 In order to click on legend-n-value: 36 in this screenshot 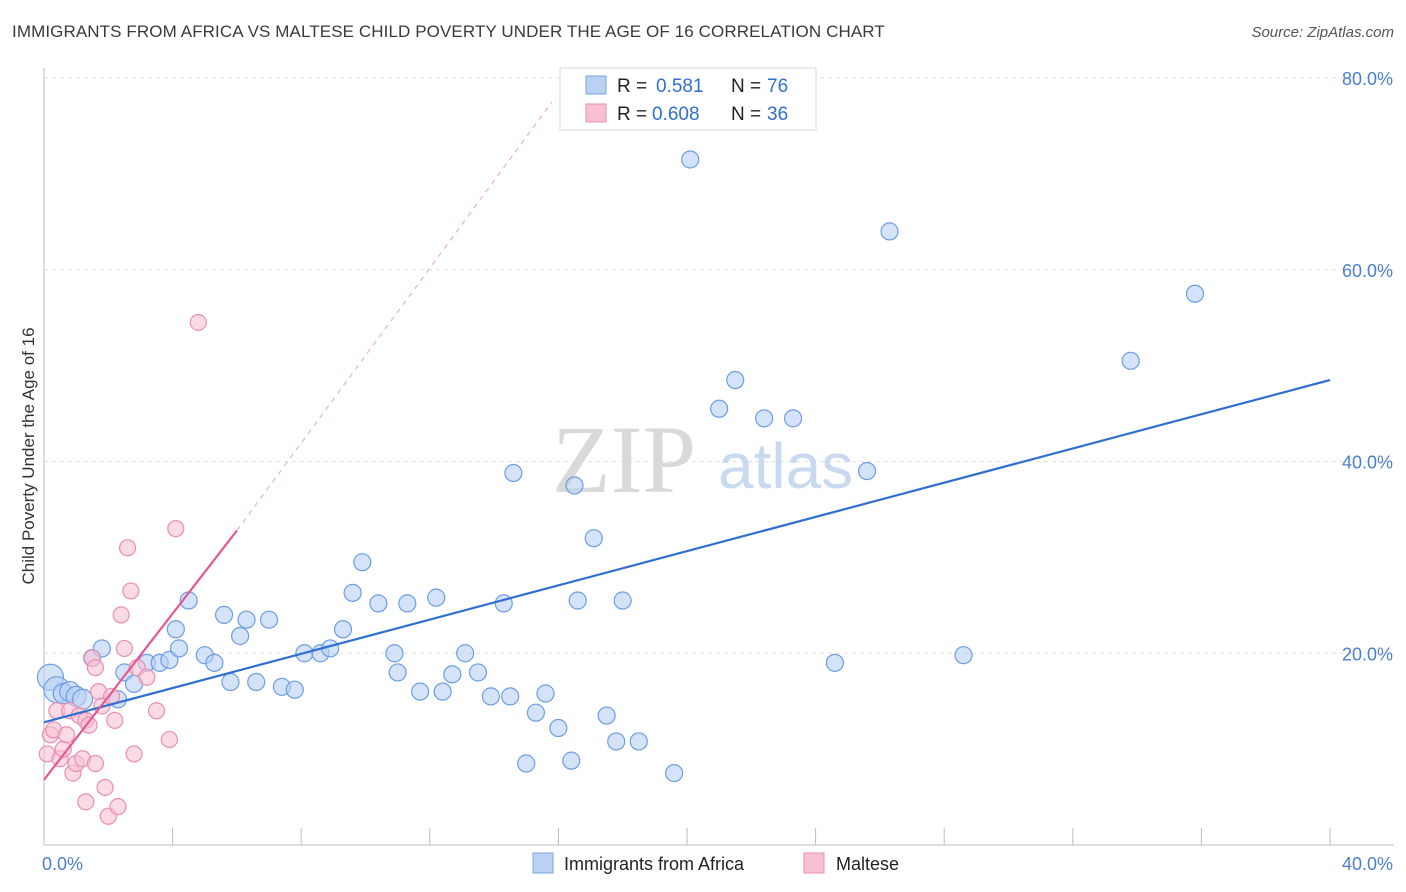, I will do `click(777, 114)`.